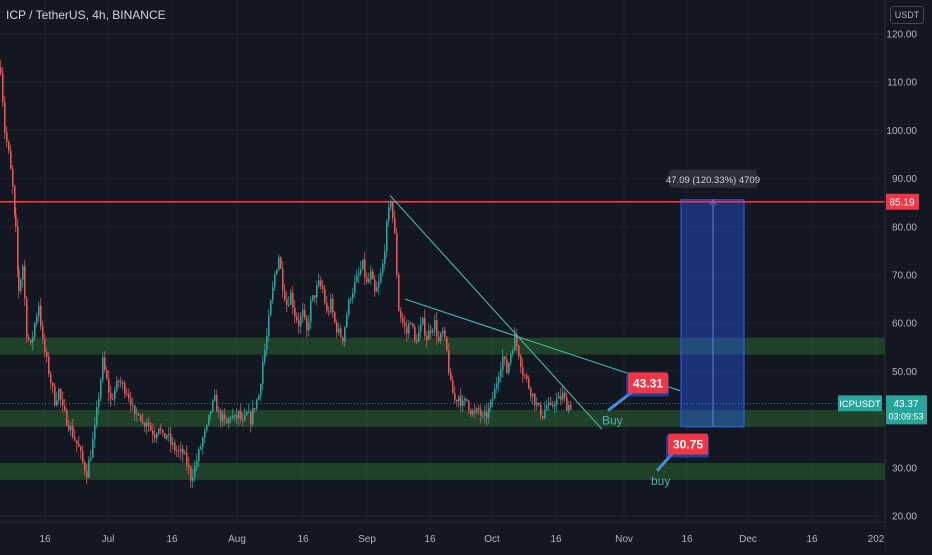  I want to click on currency-button: USDT, so click(907, 15).